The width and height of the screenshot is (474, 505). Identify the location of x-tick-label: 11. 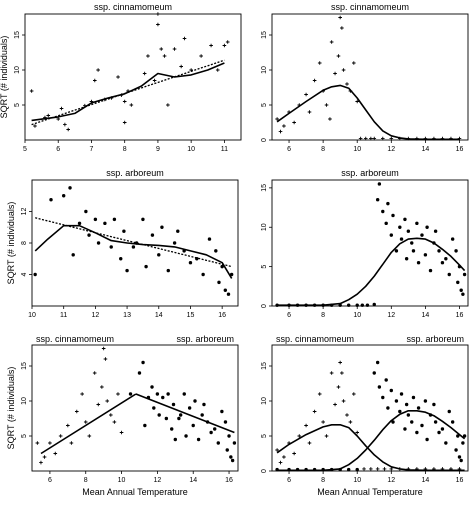
(63, 315).